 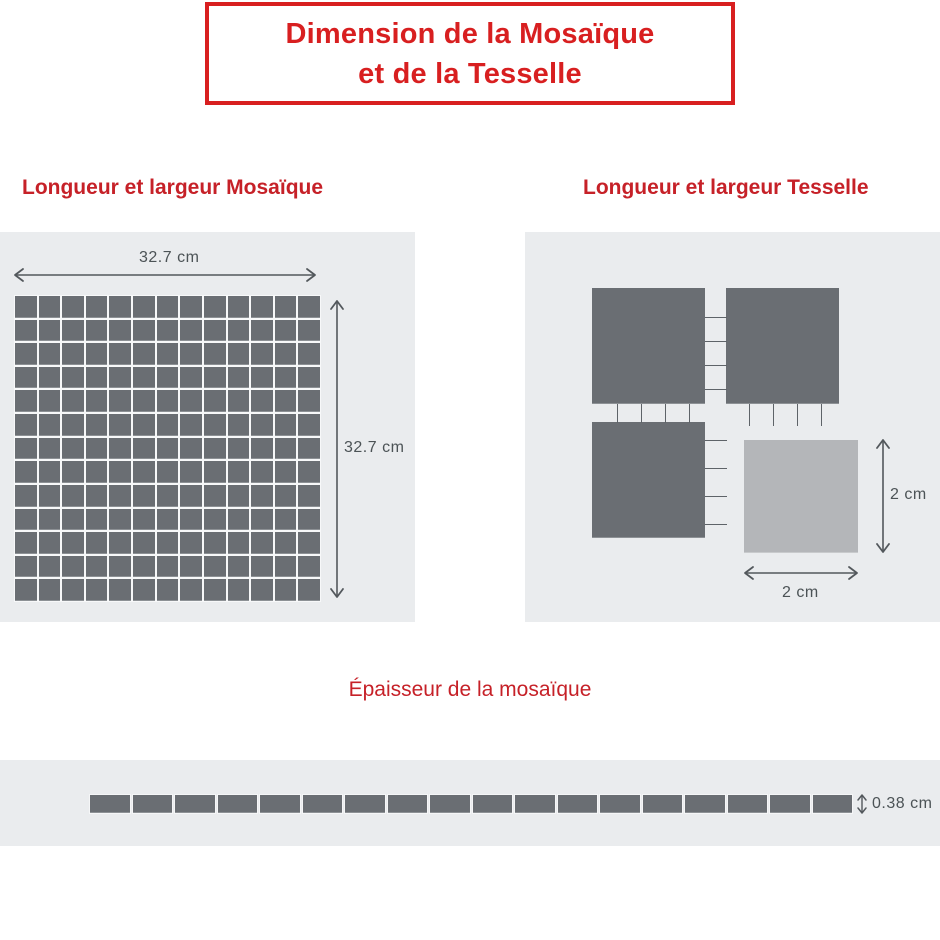 I want to click on open-tick-b2, so click(x=773, y=415).